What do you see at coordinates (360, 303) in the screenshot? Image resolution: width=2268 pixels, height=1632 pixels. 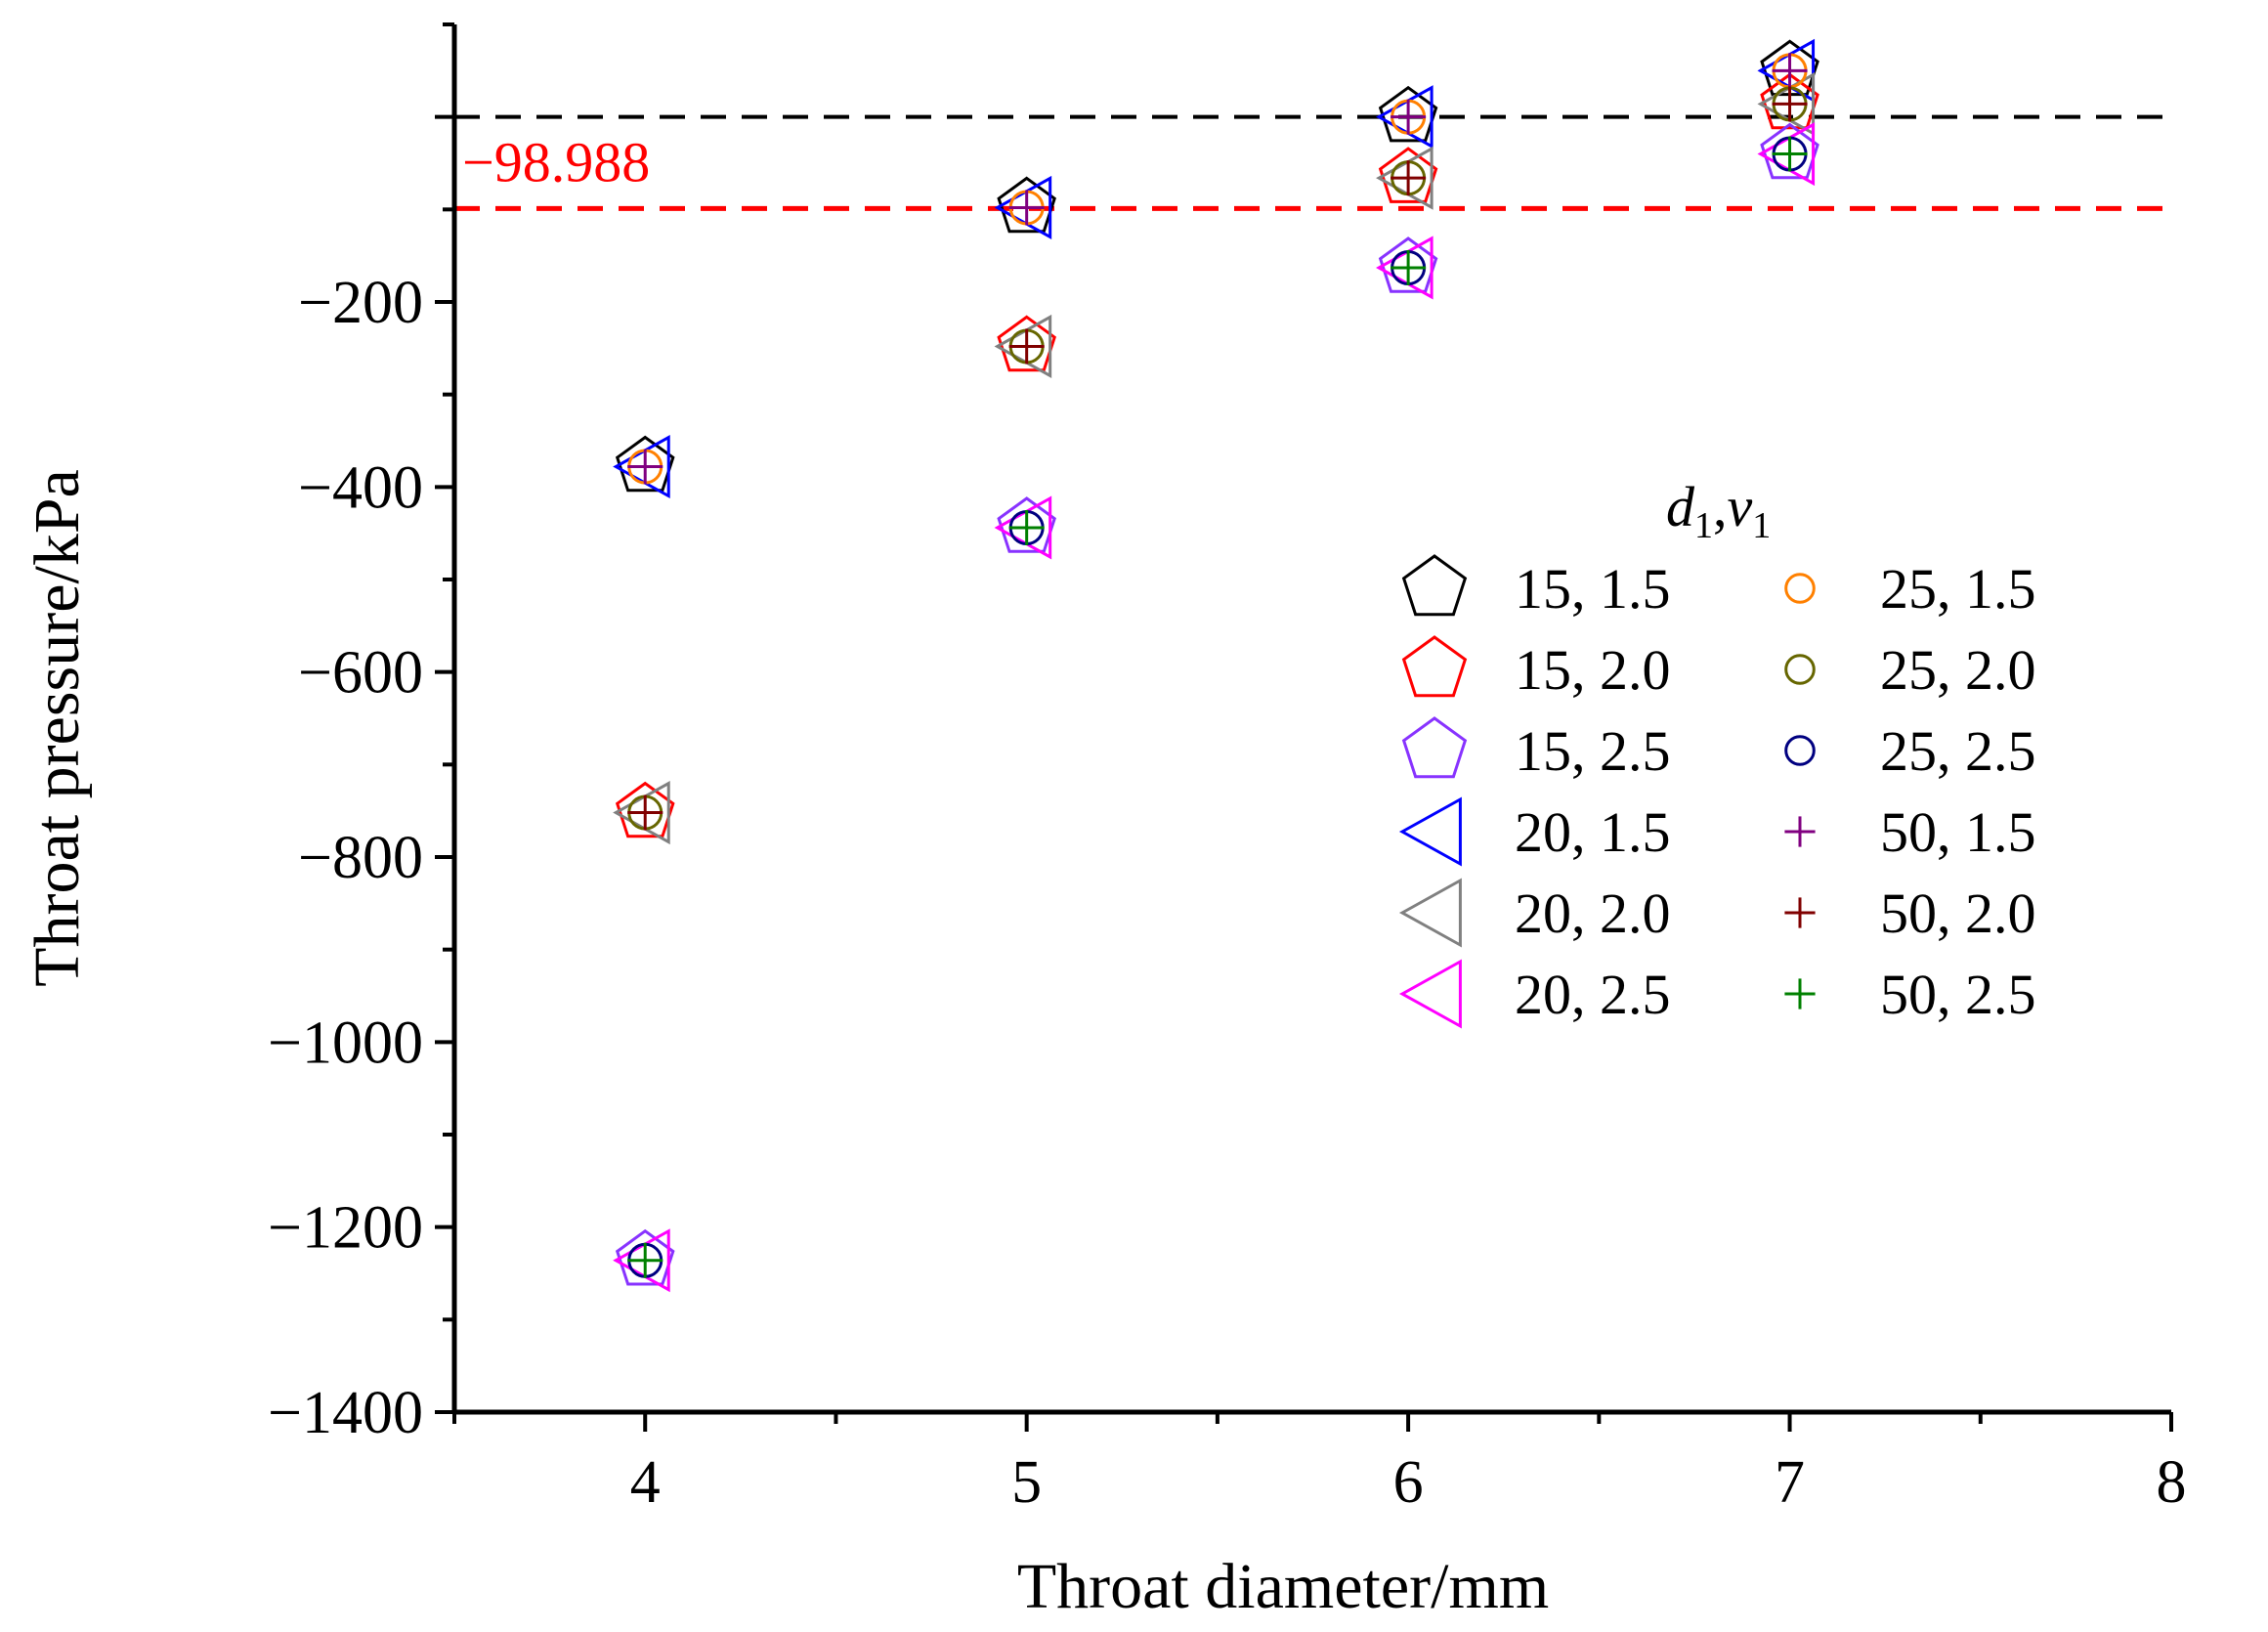 I see `y-tick-label: −200` at bounding box center [360, 303].